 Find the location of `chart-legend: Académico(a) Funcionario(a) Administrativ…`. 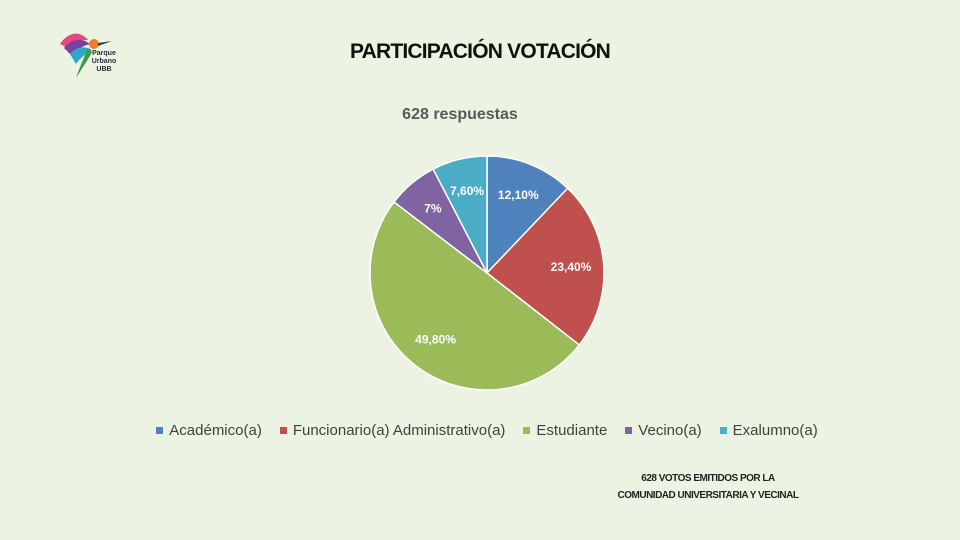

chart-legend: Académico(a) Funcionario(a) Administrativ… is located at coordinates (480, 430).